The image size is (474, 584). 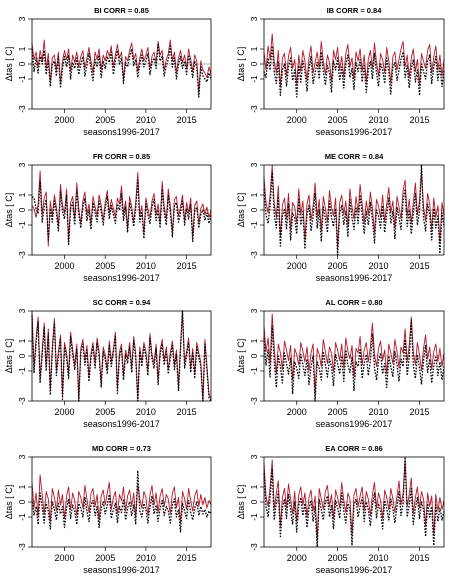 I want to click on panel-title: BI CORR = 0.85, so click(x=121, y=10).